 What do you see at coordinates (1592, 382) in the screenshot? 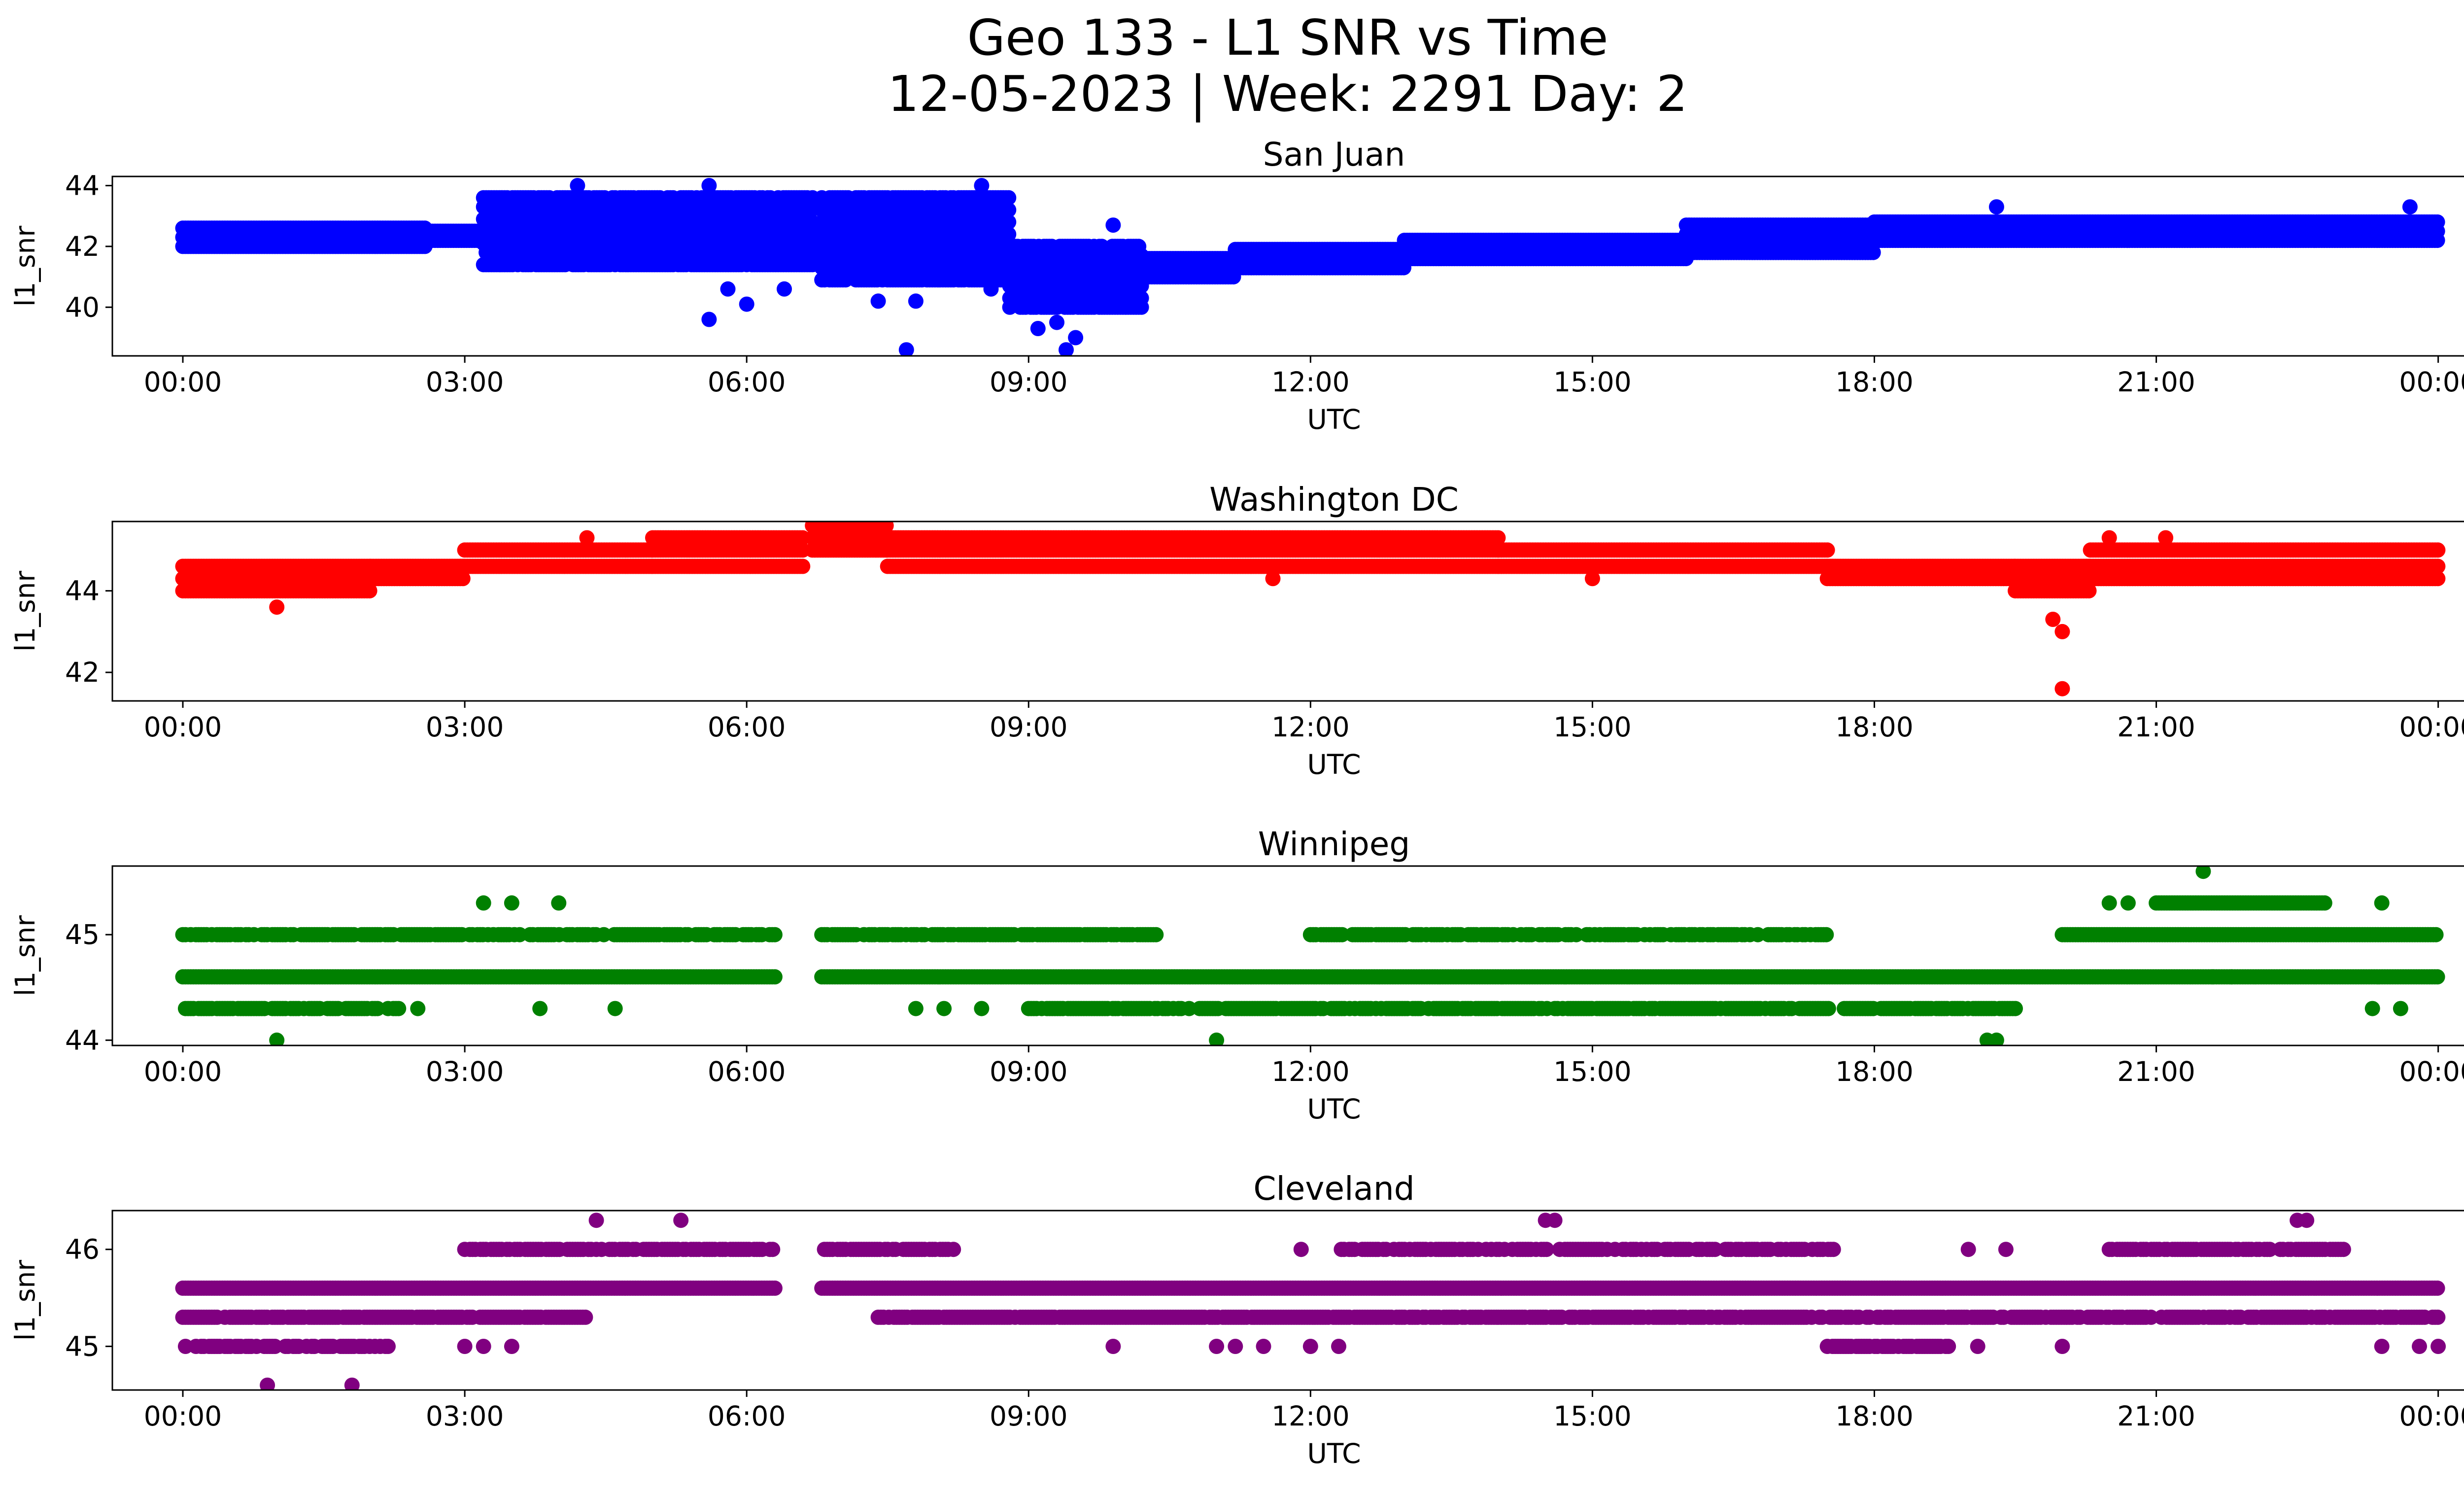
I see `x-tick-label: 15:00` at bounding box center [1592, 382].